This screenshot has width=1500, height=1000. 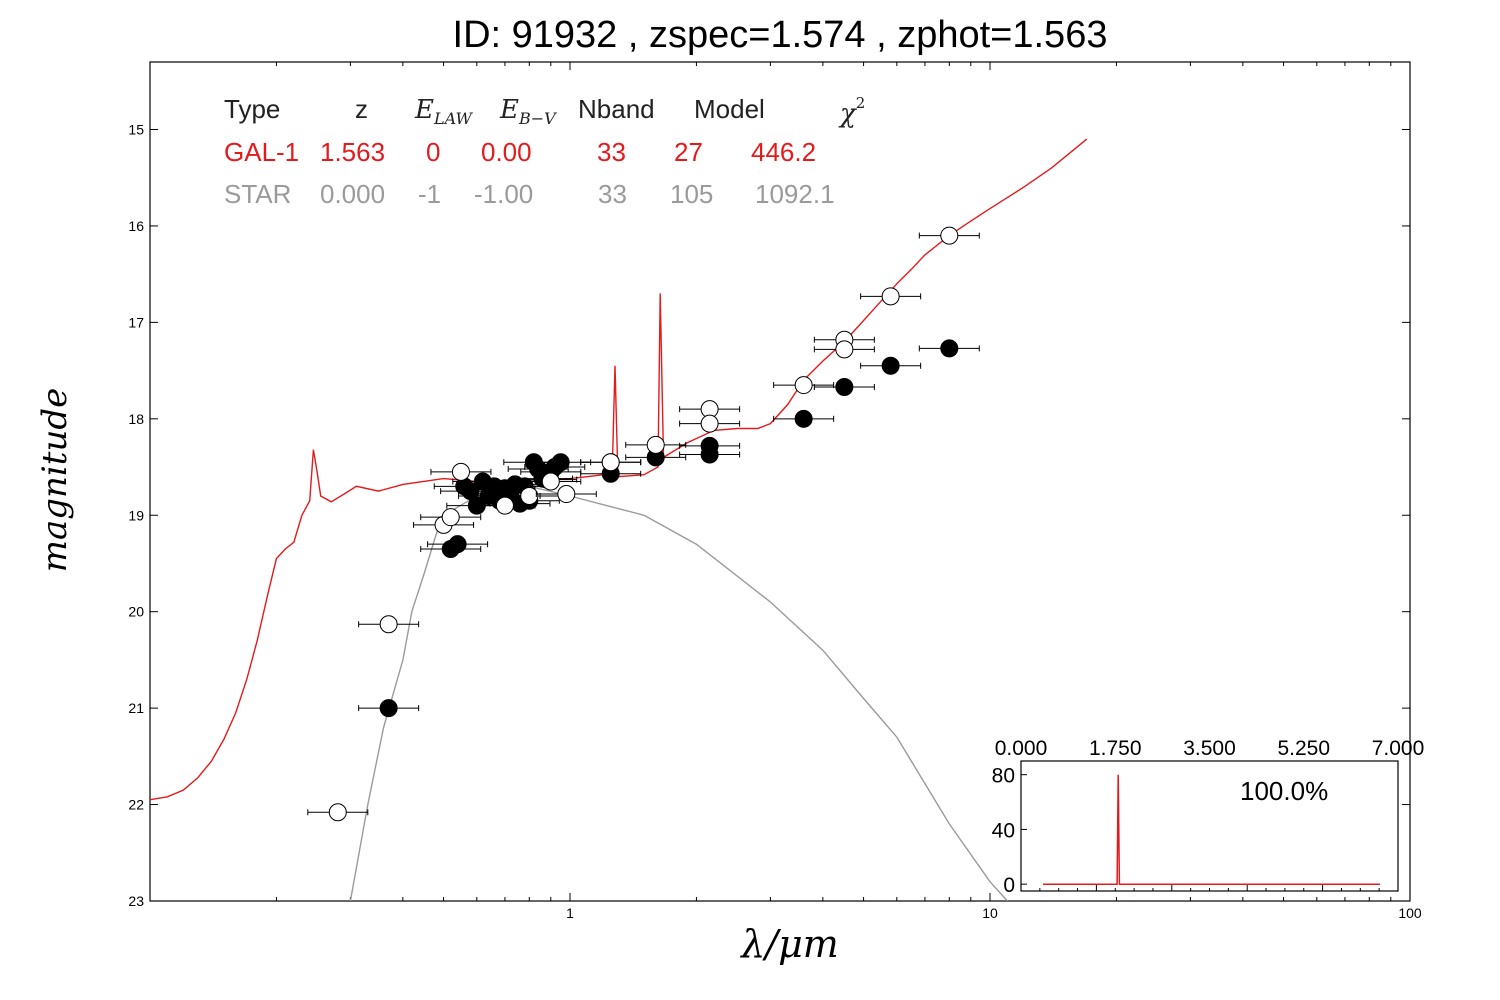 I want to click on header-type: Type, so click(x=252, y=109).